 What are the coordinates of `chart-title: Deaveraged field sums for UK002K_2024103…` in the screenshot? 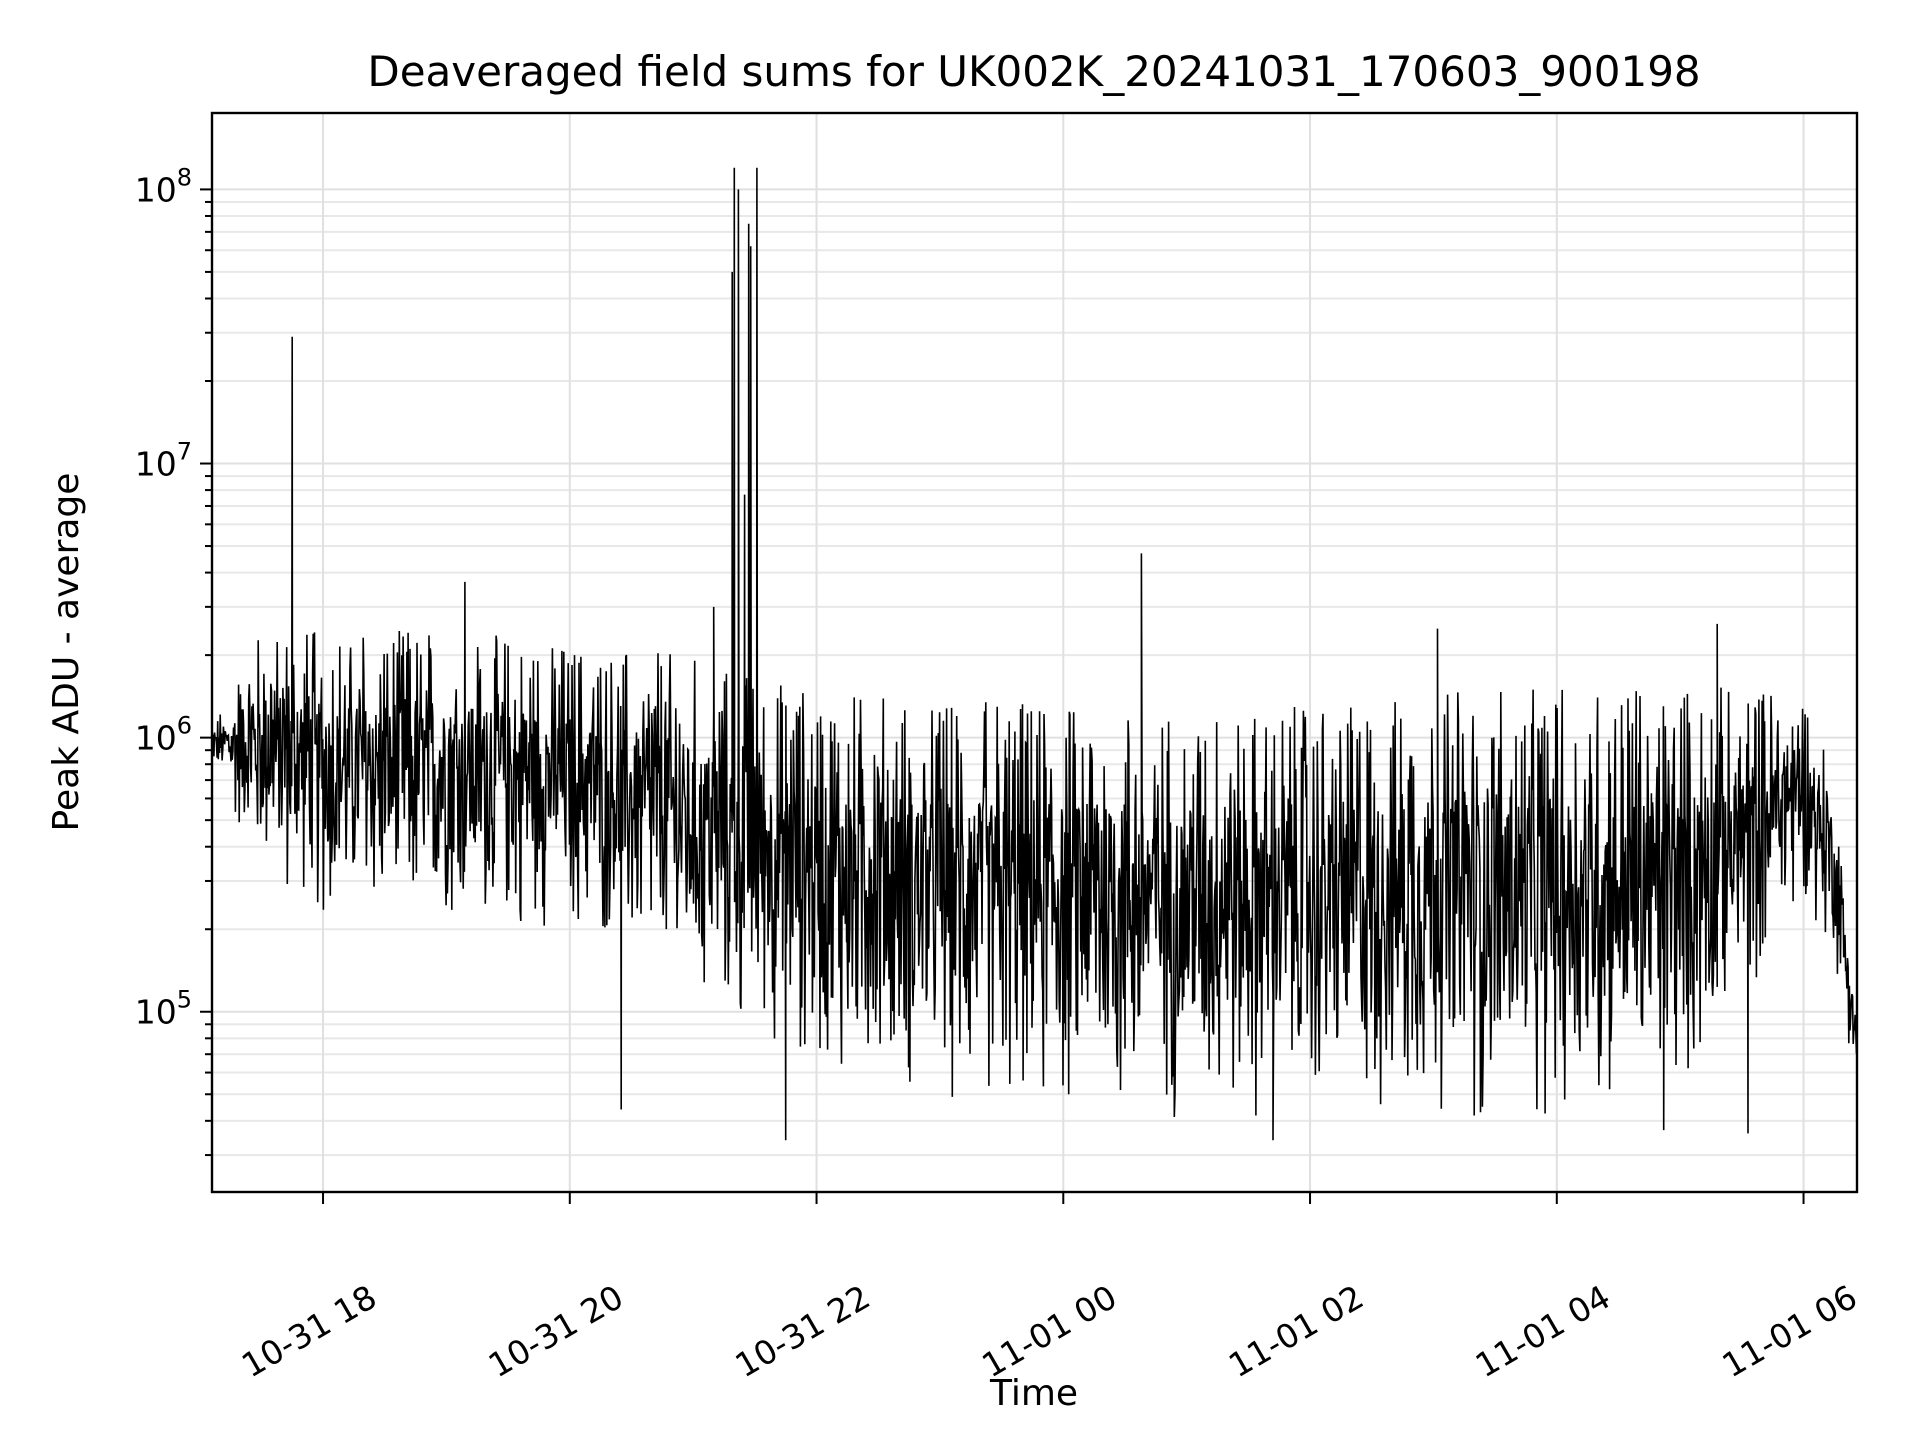 It's located at (1033, 71).